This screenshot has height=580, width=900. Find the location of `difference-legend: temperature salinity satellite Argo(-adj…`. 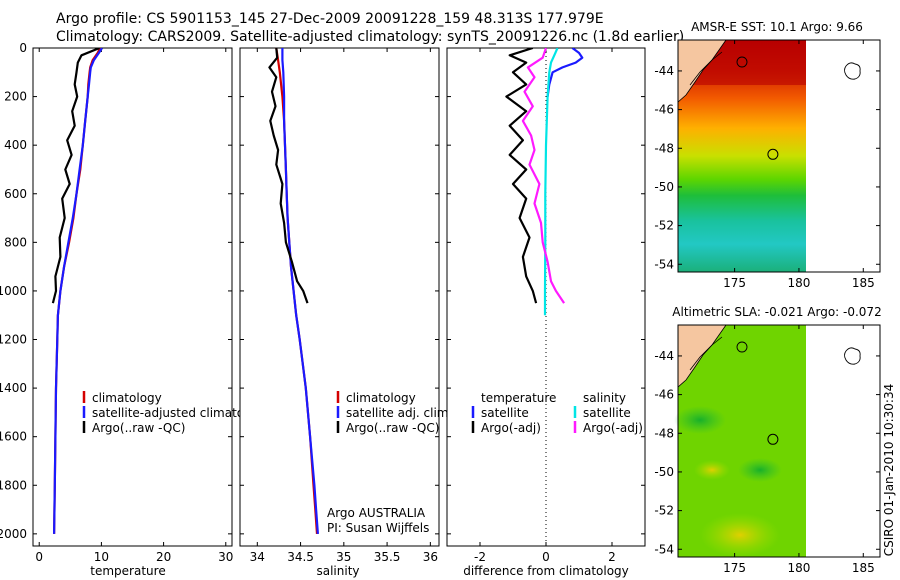

difference-legend: temperature salinity satellite Argo(-adj… is located at coordinates (557, 413).